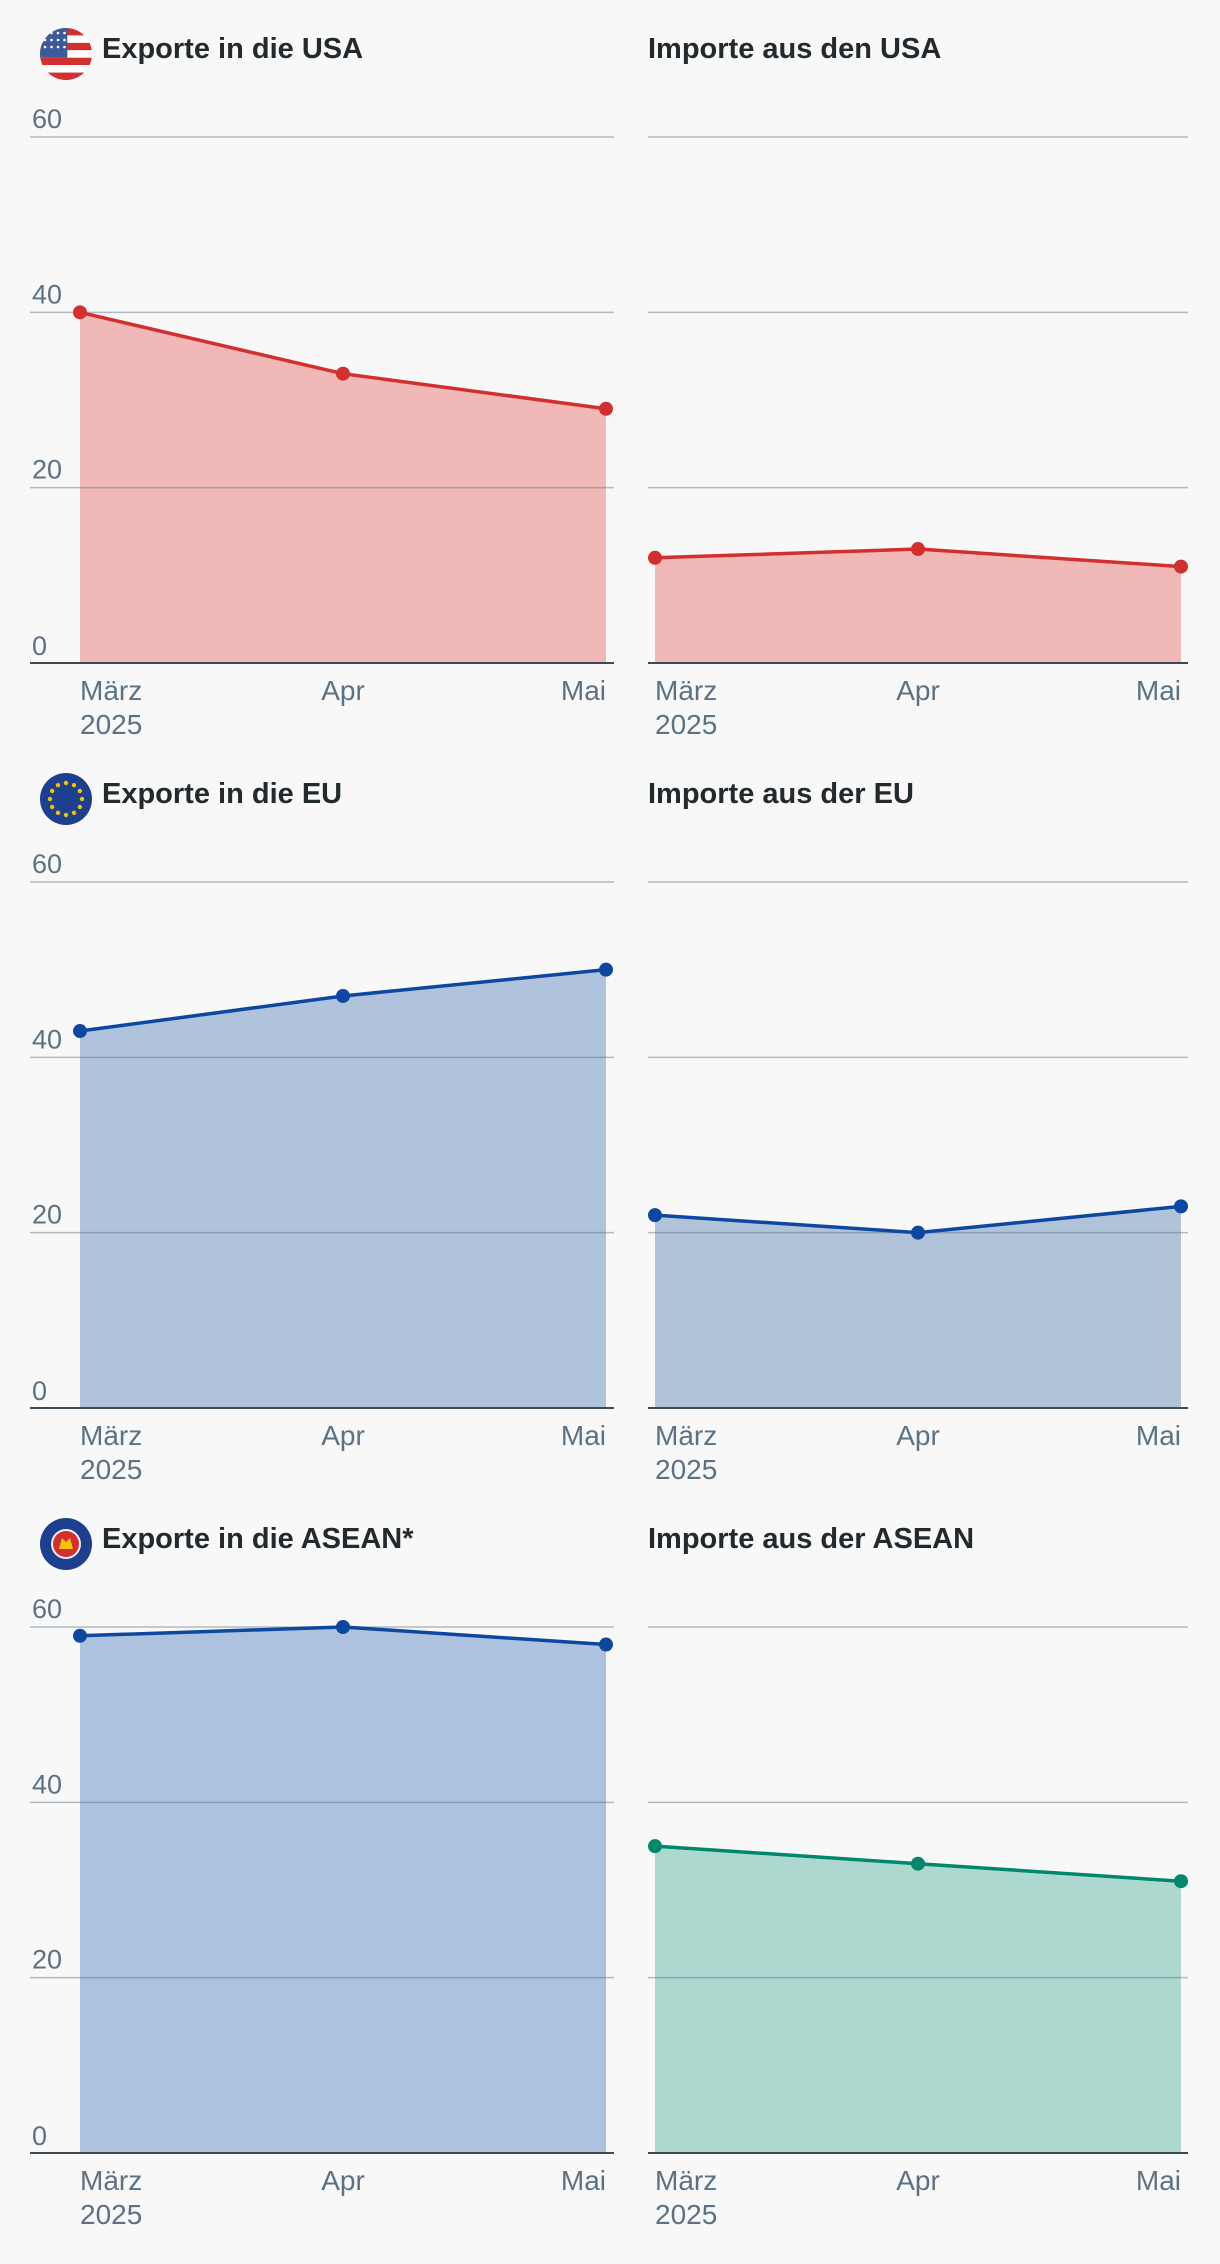  What do you see at coordinates (232, 49) in the screenshot?
I see `chart-title: Exporte in die USA` at bounding box center [232, 49].